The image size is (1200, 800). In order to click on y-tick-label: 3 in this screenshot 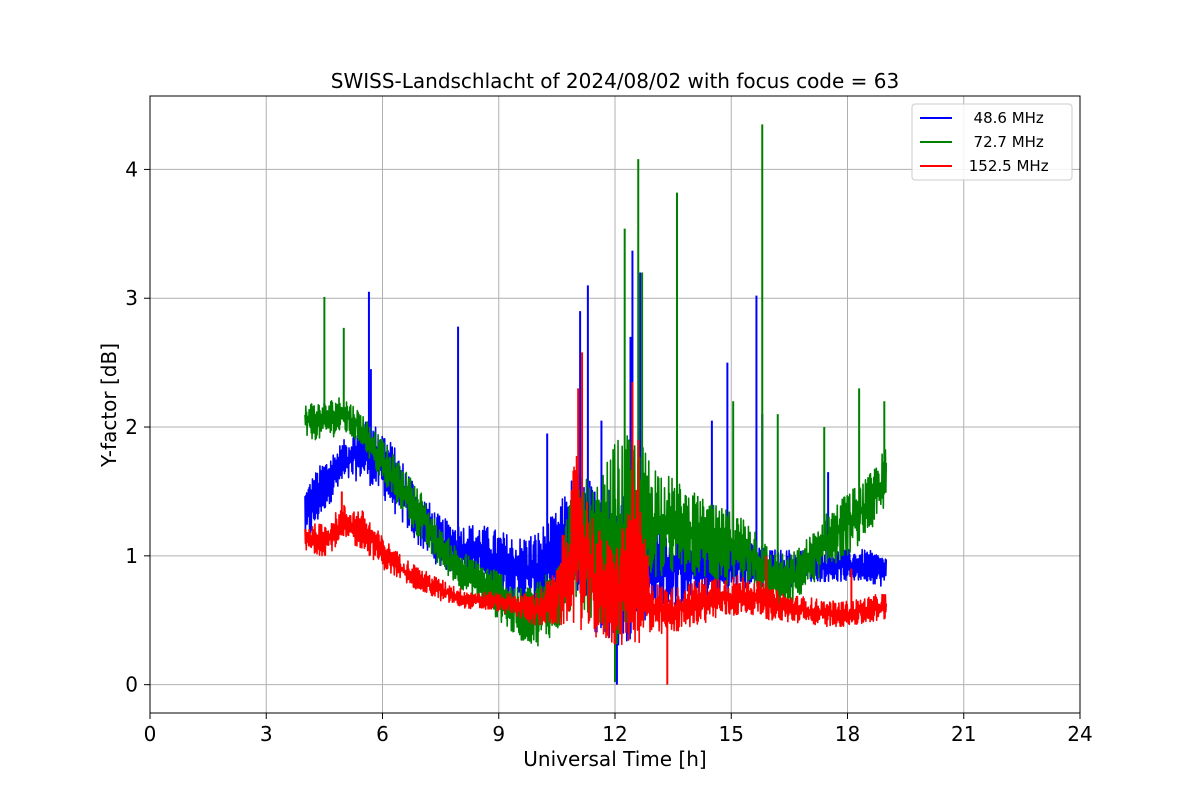, I will do `click(131, 298)`.